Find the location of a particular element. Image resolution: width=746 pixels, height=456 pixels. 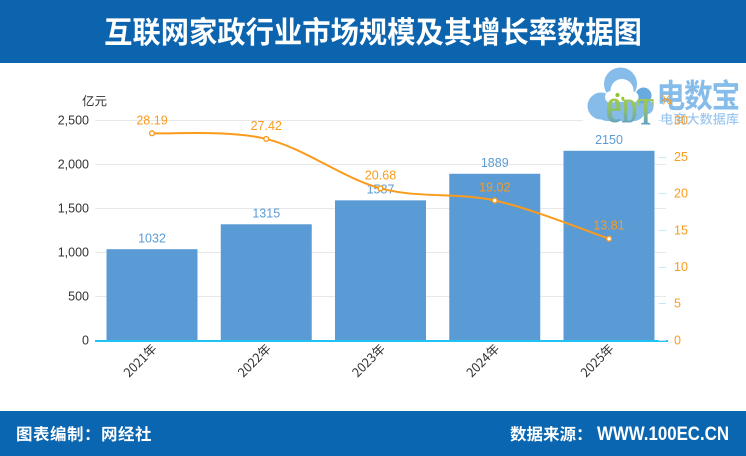

svg-text: 13.81 is located at coordinates (608, 226).